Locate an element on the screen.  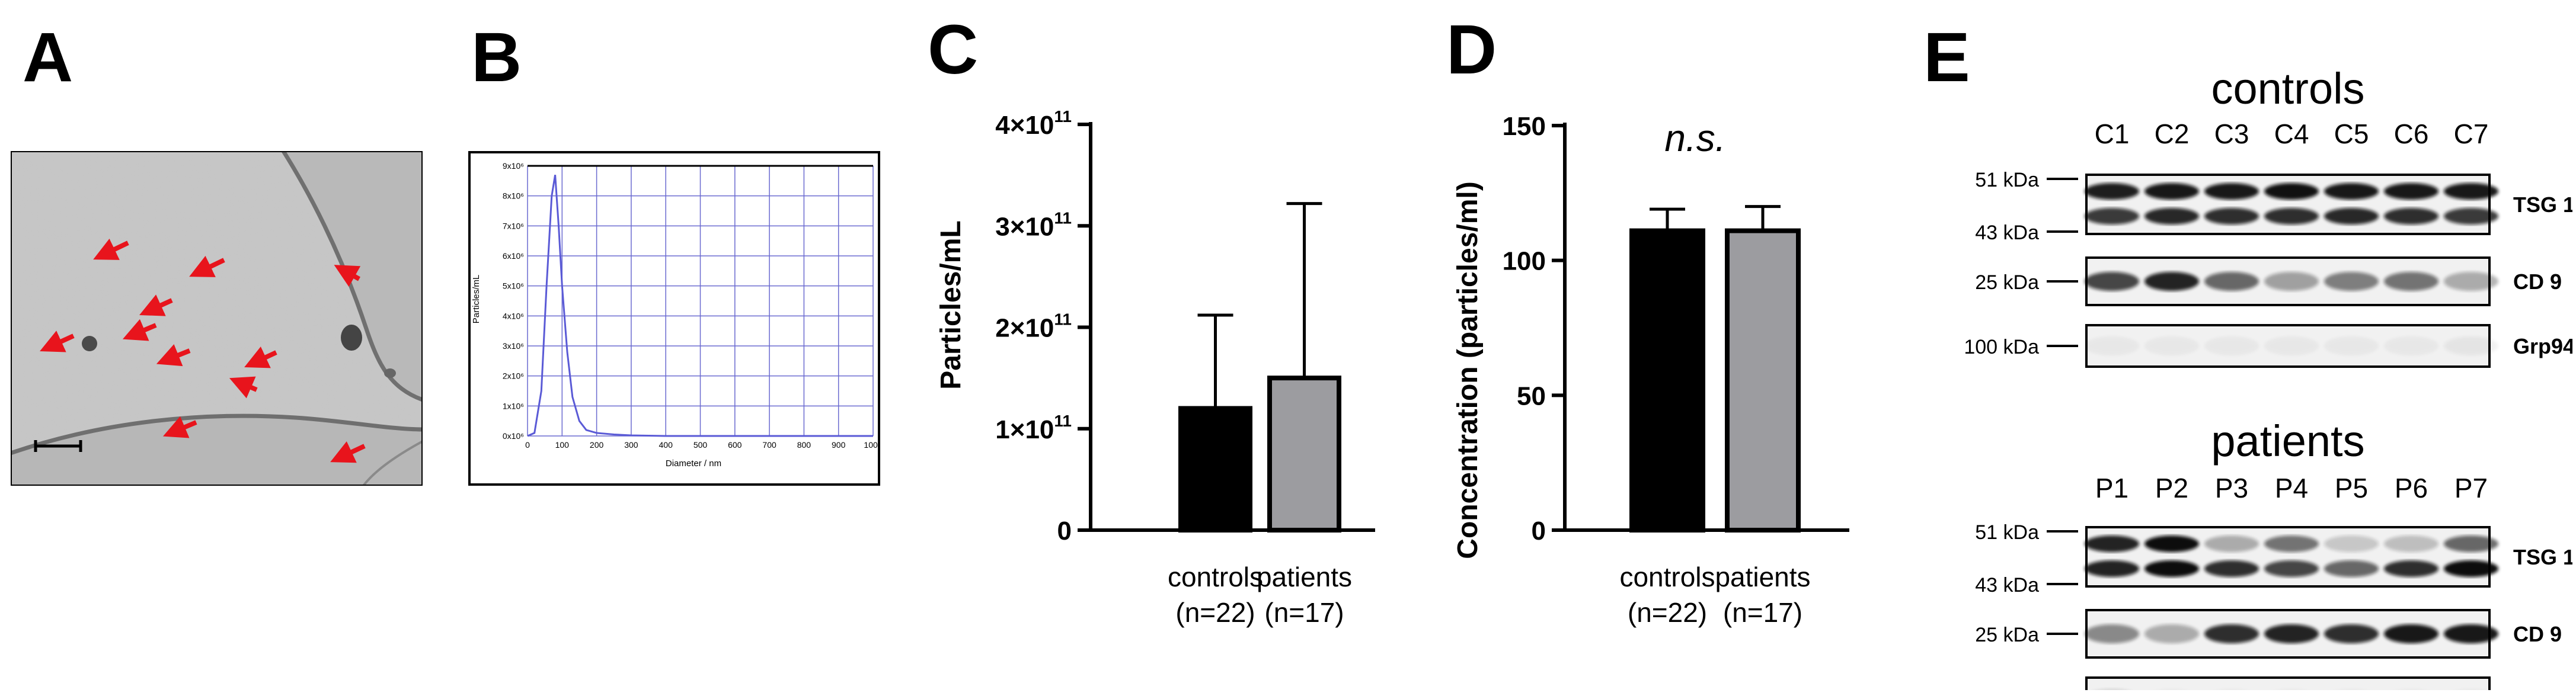
nta-ylabel: Particles/mL is located at coordinates (476, 299).